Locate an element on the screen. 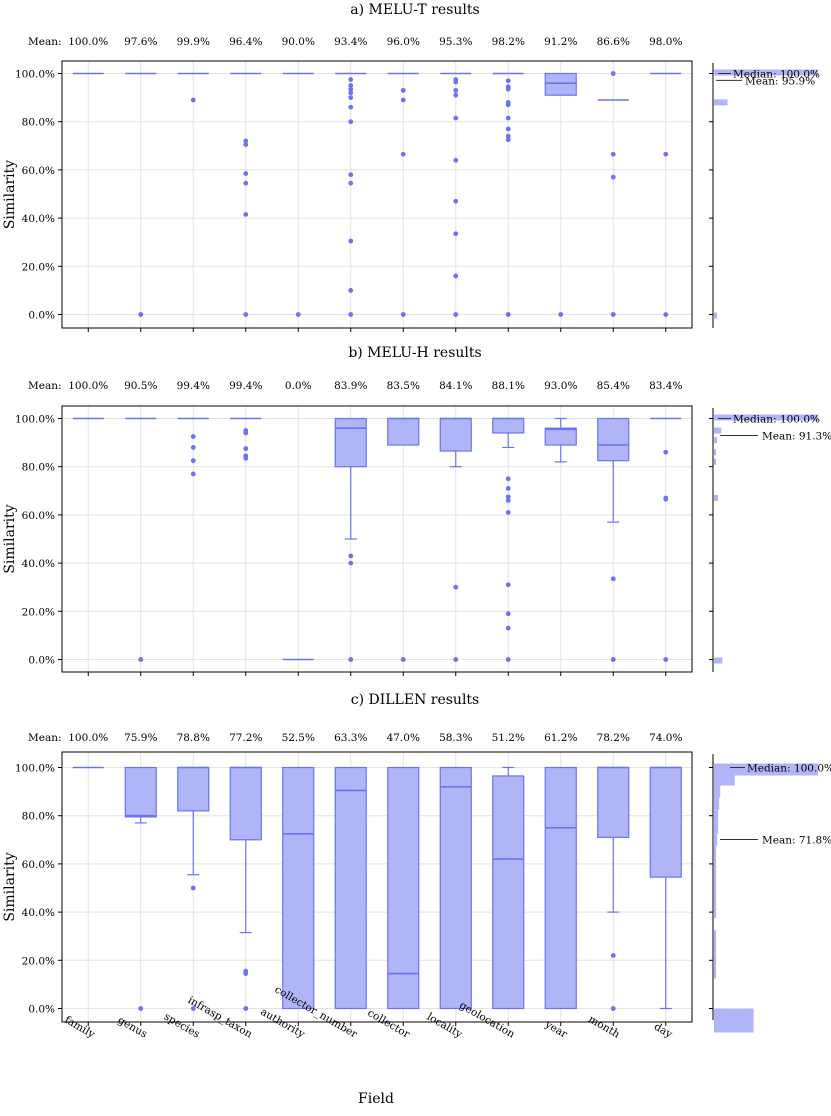 This screenshot has height=1116, width=831. median-label: Median: 100.0% is located at coordinates (776, 75).